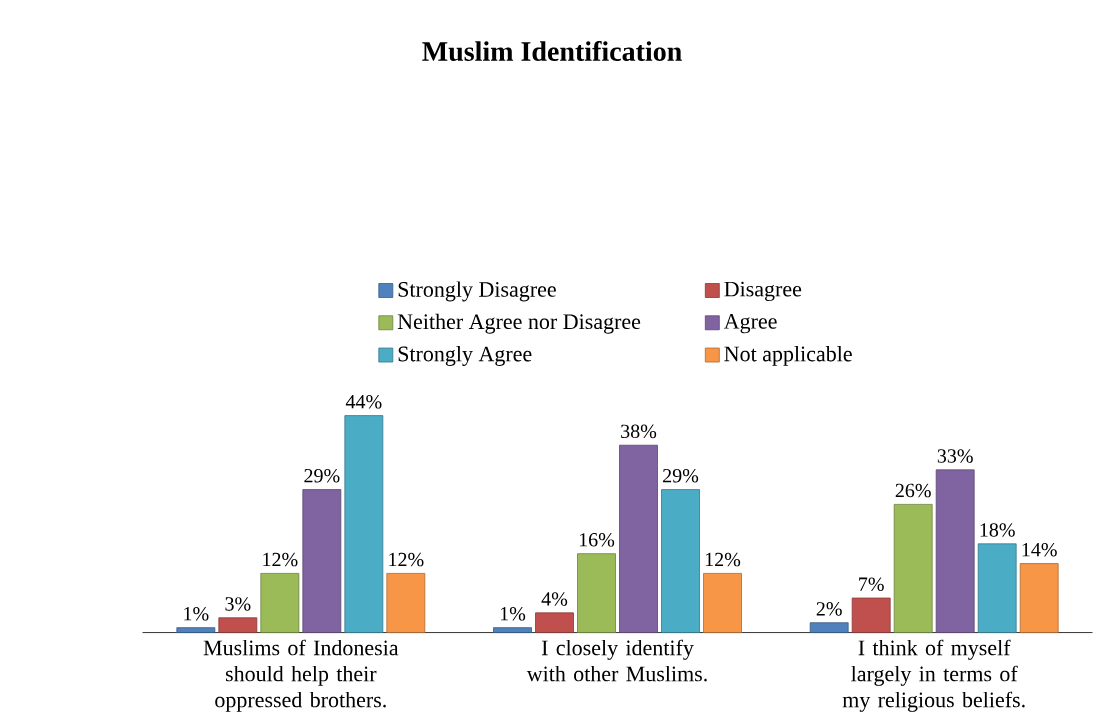 The image size is (1107, 719). What do you see at coordinates (1039, 550) in the screenshot?
I see `data-label: 14%` at bounding box center [1039, 550].